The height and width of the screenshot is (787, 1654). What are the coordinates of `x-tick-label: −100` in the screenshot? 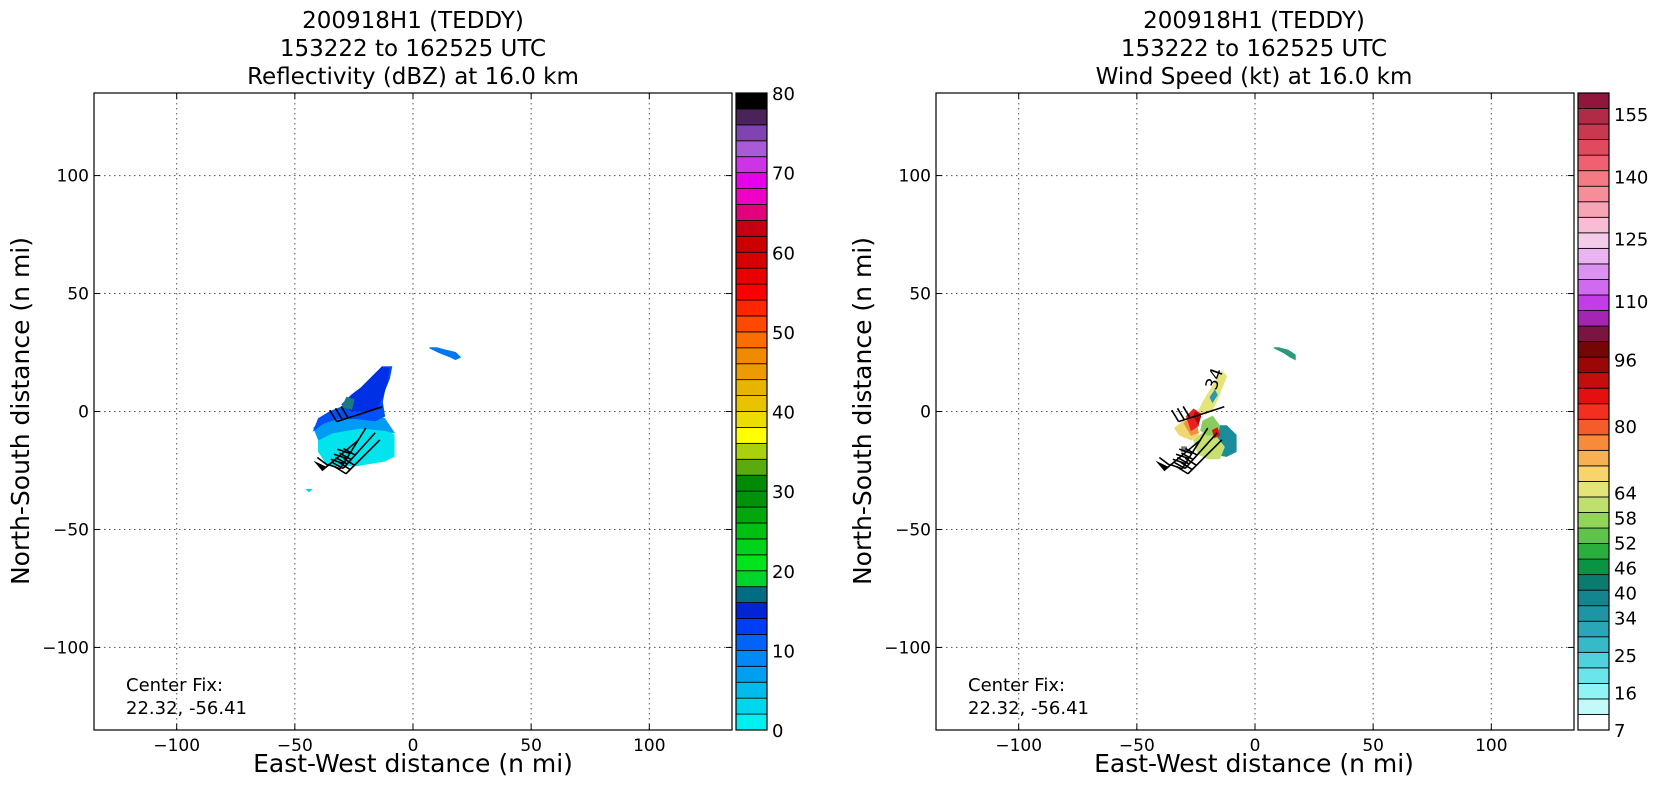 It's located at (1018, 746).